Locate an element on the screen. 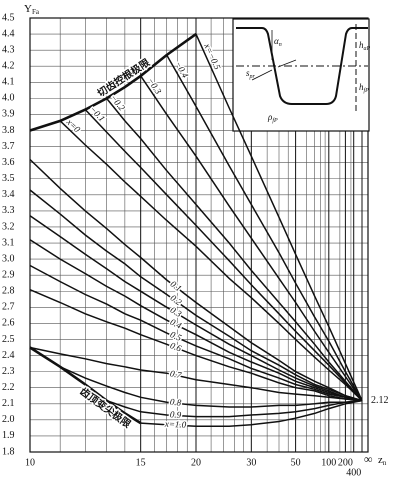 The height and width of the screenshot is (481, 400). y-tick-label: 2.0 is located at coordinates (8, 419).